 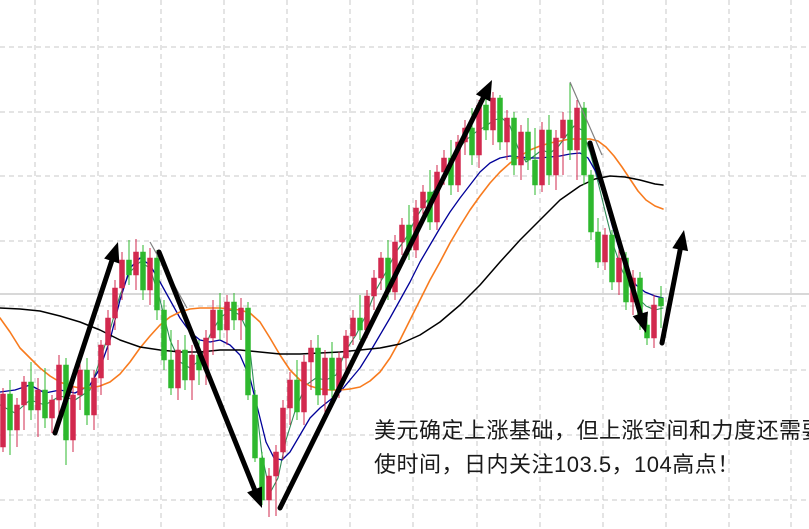 What do you see at coordinates (591, 430) in the screenshot?
I see `annotation-line-1: 美元确定上涨基础，但上涨空间和力度还需要` at bounding box center [591, 430].